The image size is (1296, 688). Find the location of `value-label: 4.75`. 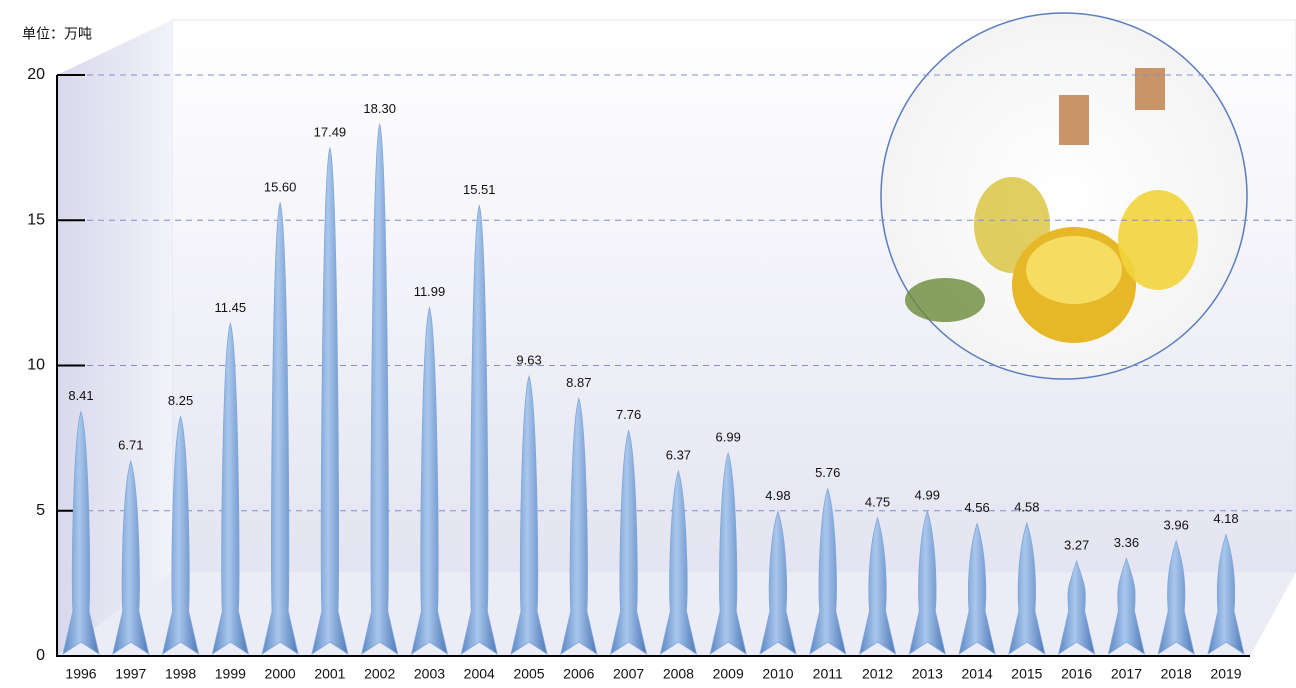

value-label: 4.75 is located at coordinates (877, 501).